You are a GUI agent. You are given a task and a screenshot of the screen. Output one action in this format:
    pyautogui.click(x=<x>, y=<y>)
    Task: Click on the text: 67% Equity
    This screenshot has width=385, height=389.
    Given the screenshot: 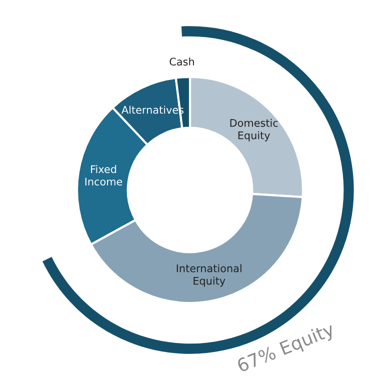 What is the action you would take?
    pyautogui.click(x=286, y=349)
    